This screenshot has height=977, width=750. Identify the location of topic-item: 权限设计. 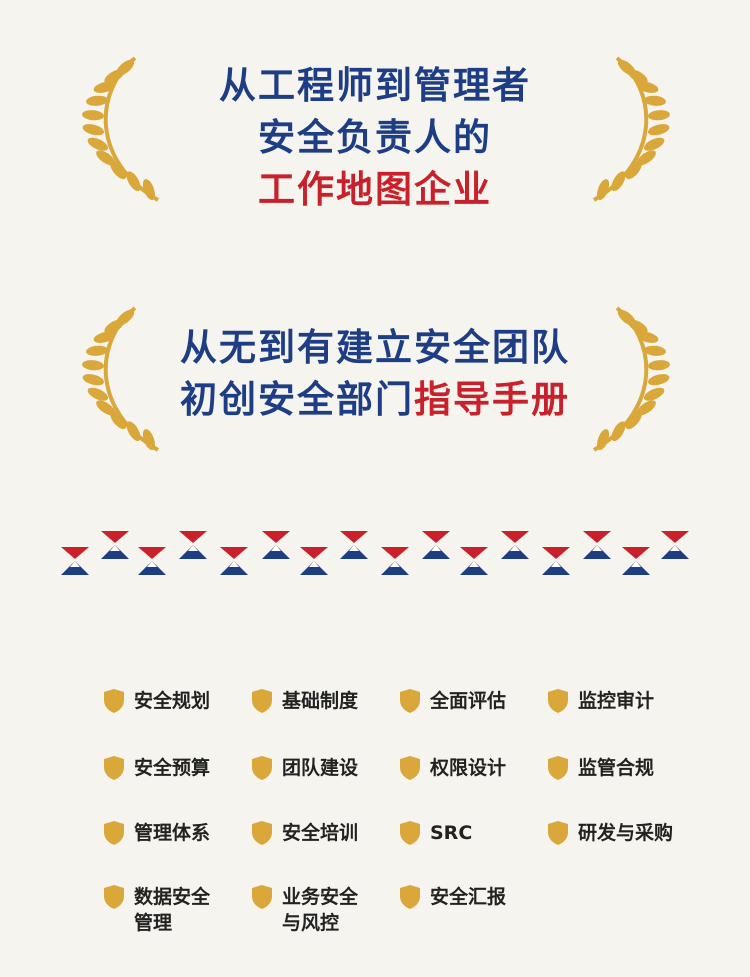
(452, 768).